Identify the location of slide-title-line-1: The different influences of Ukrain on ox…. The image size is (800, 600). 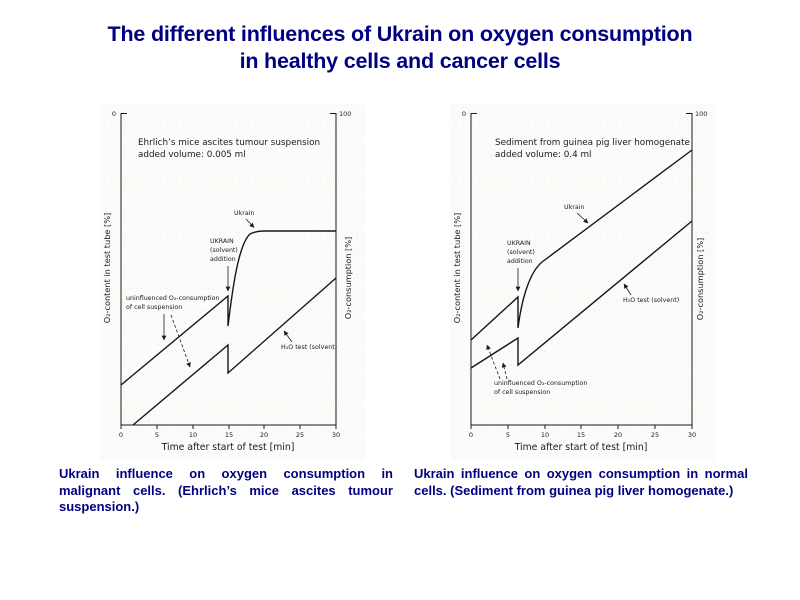
(400, 34).